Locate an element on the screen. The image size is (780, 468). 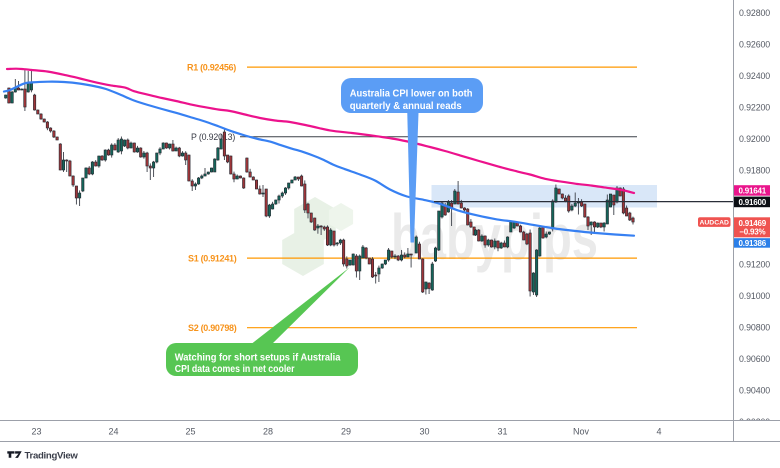
svg-text: 0.91469 is located at coordinates (753, 223).